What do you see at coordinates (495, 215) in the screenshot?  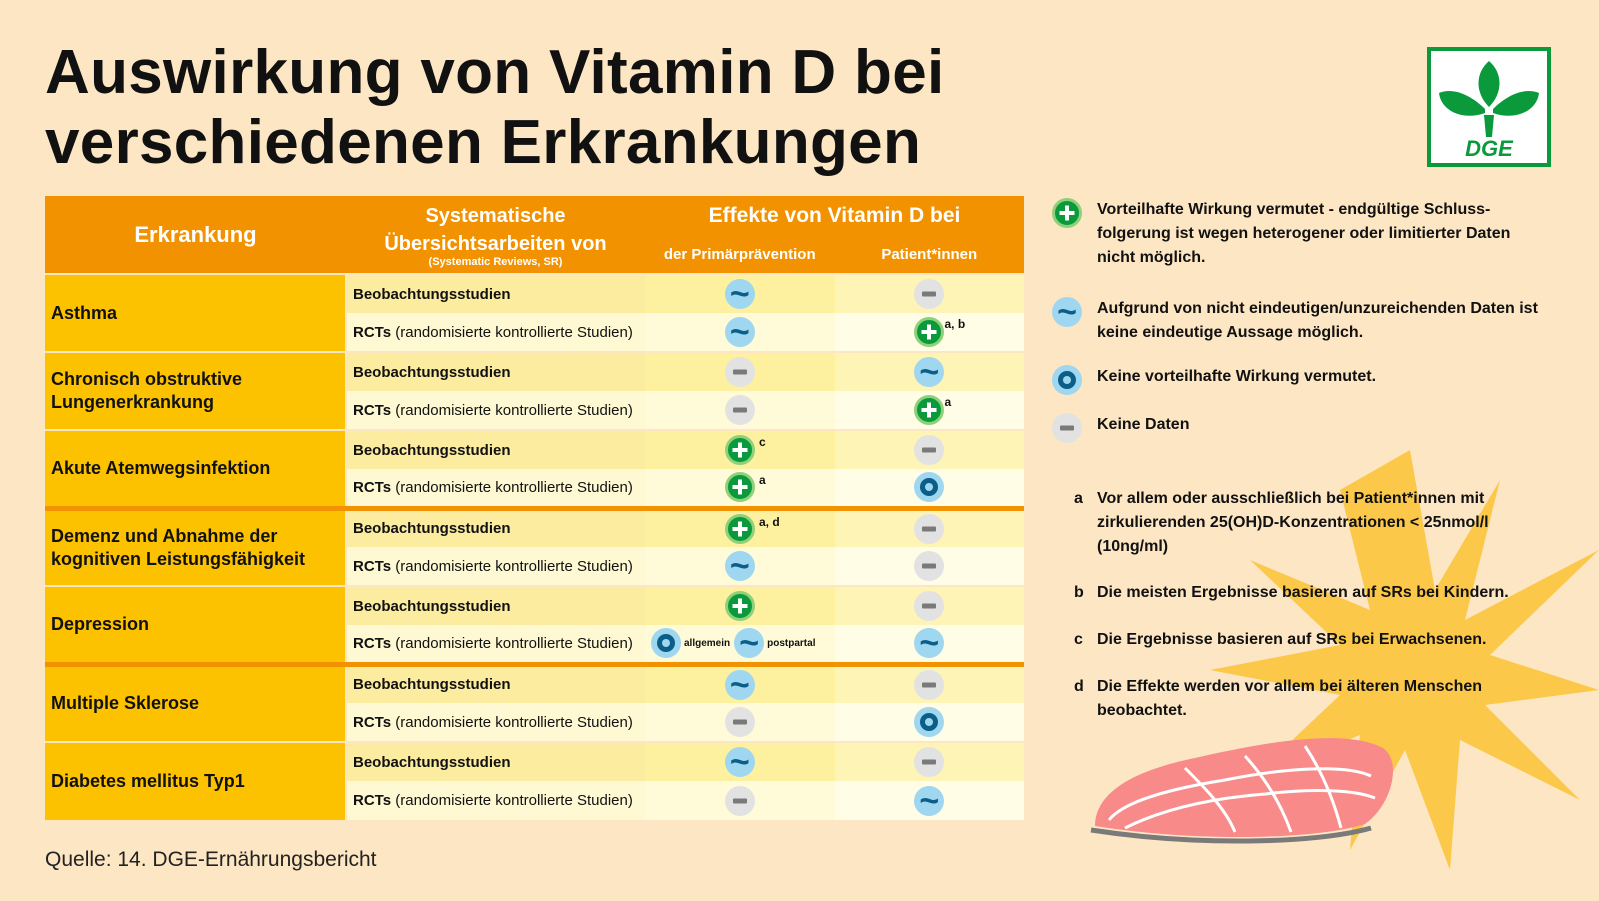 I see `header-sys-line1: Systematische` at bounding box center [495, 215].